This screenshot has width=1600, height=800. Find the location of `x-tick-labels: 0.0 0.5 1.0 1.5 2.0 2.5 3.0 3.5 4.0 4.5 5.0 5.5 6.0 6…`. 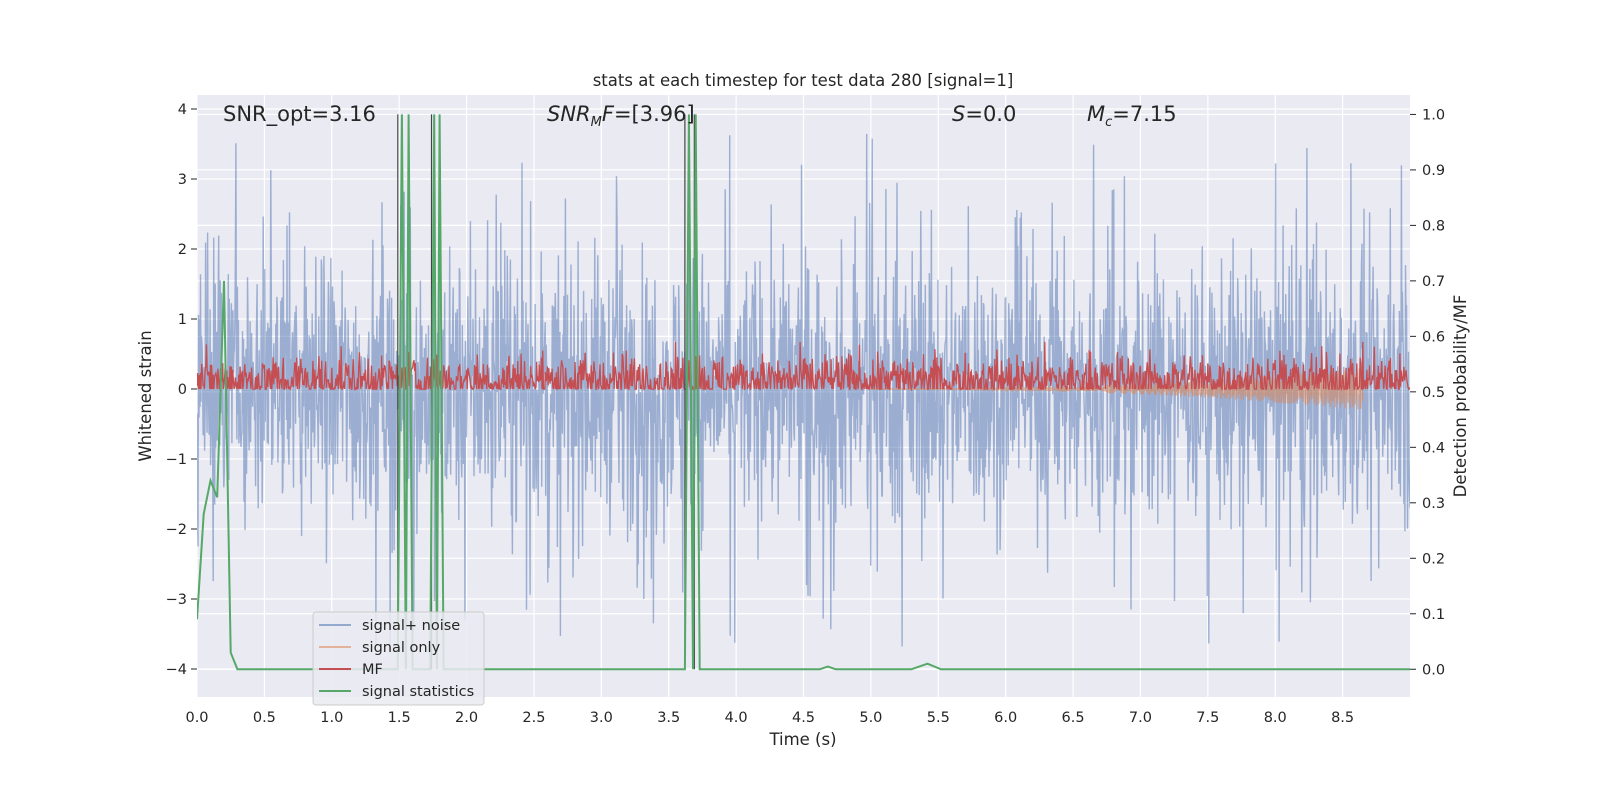

x-tick-labels: 0.0 0.5 1.0 1.5 2.0 2.5 3.0 3.5 4.0 4.5 5.0 5.5 6.0 6… is located at coordinates (769, 718).